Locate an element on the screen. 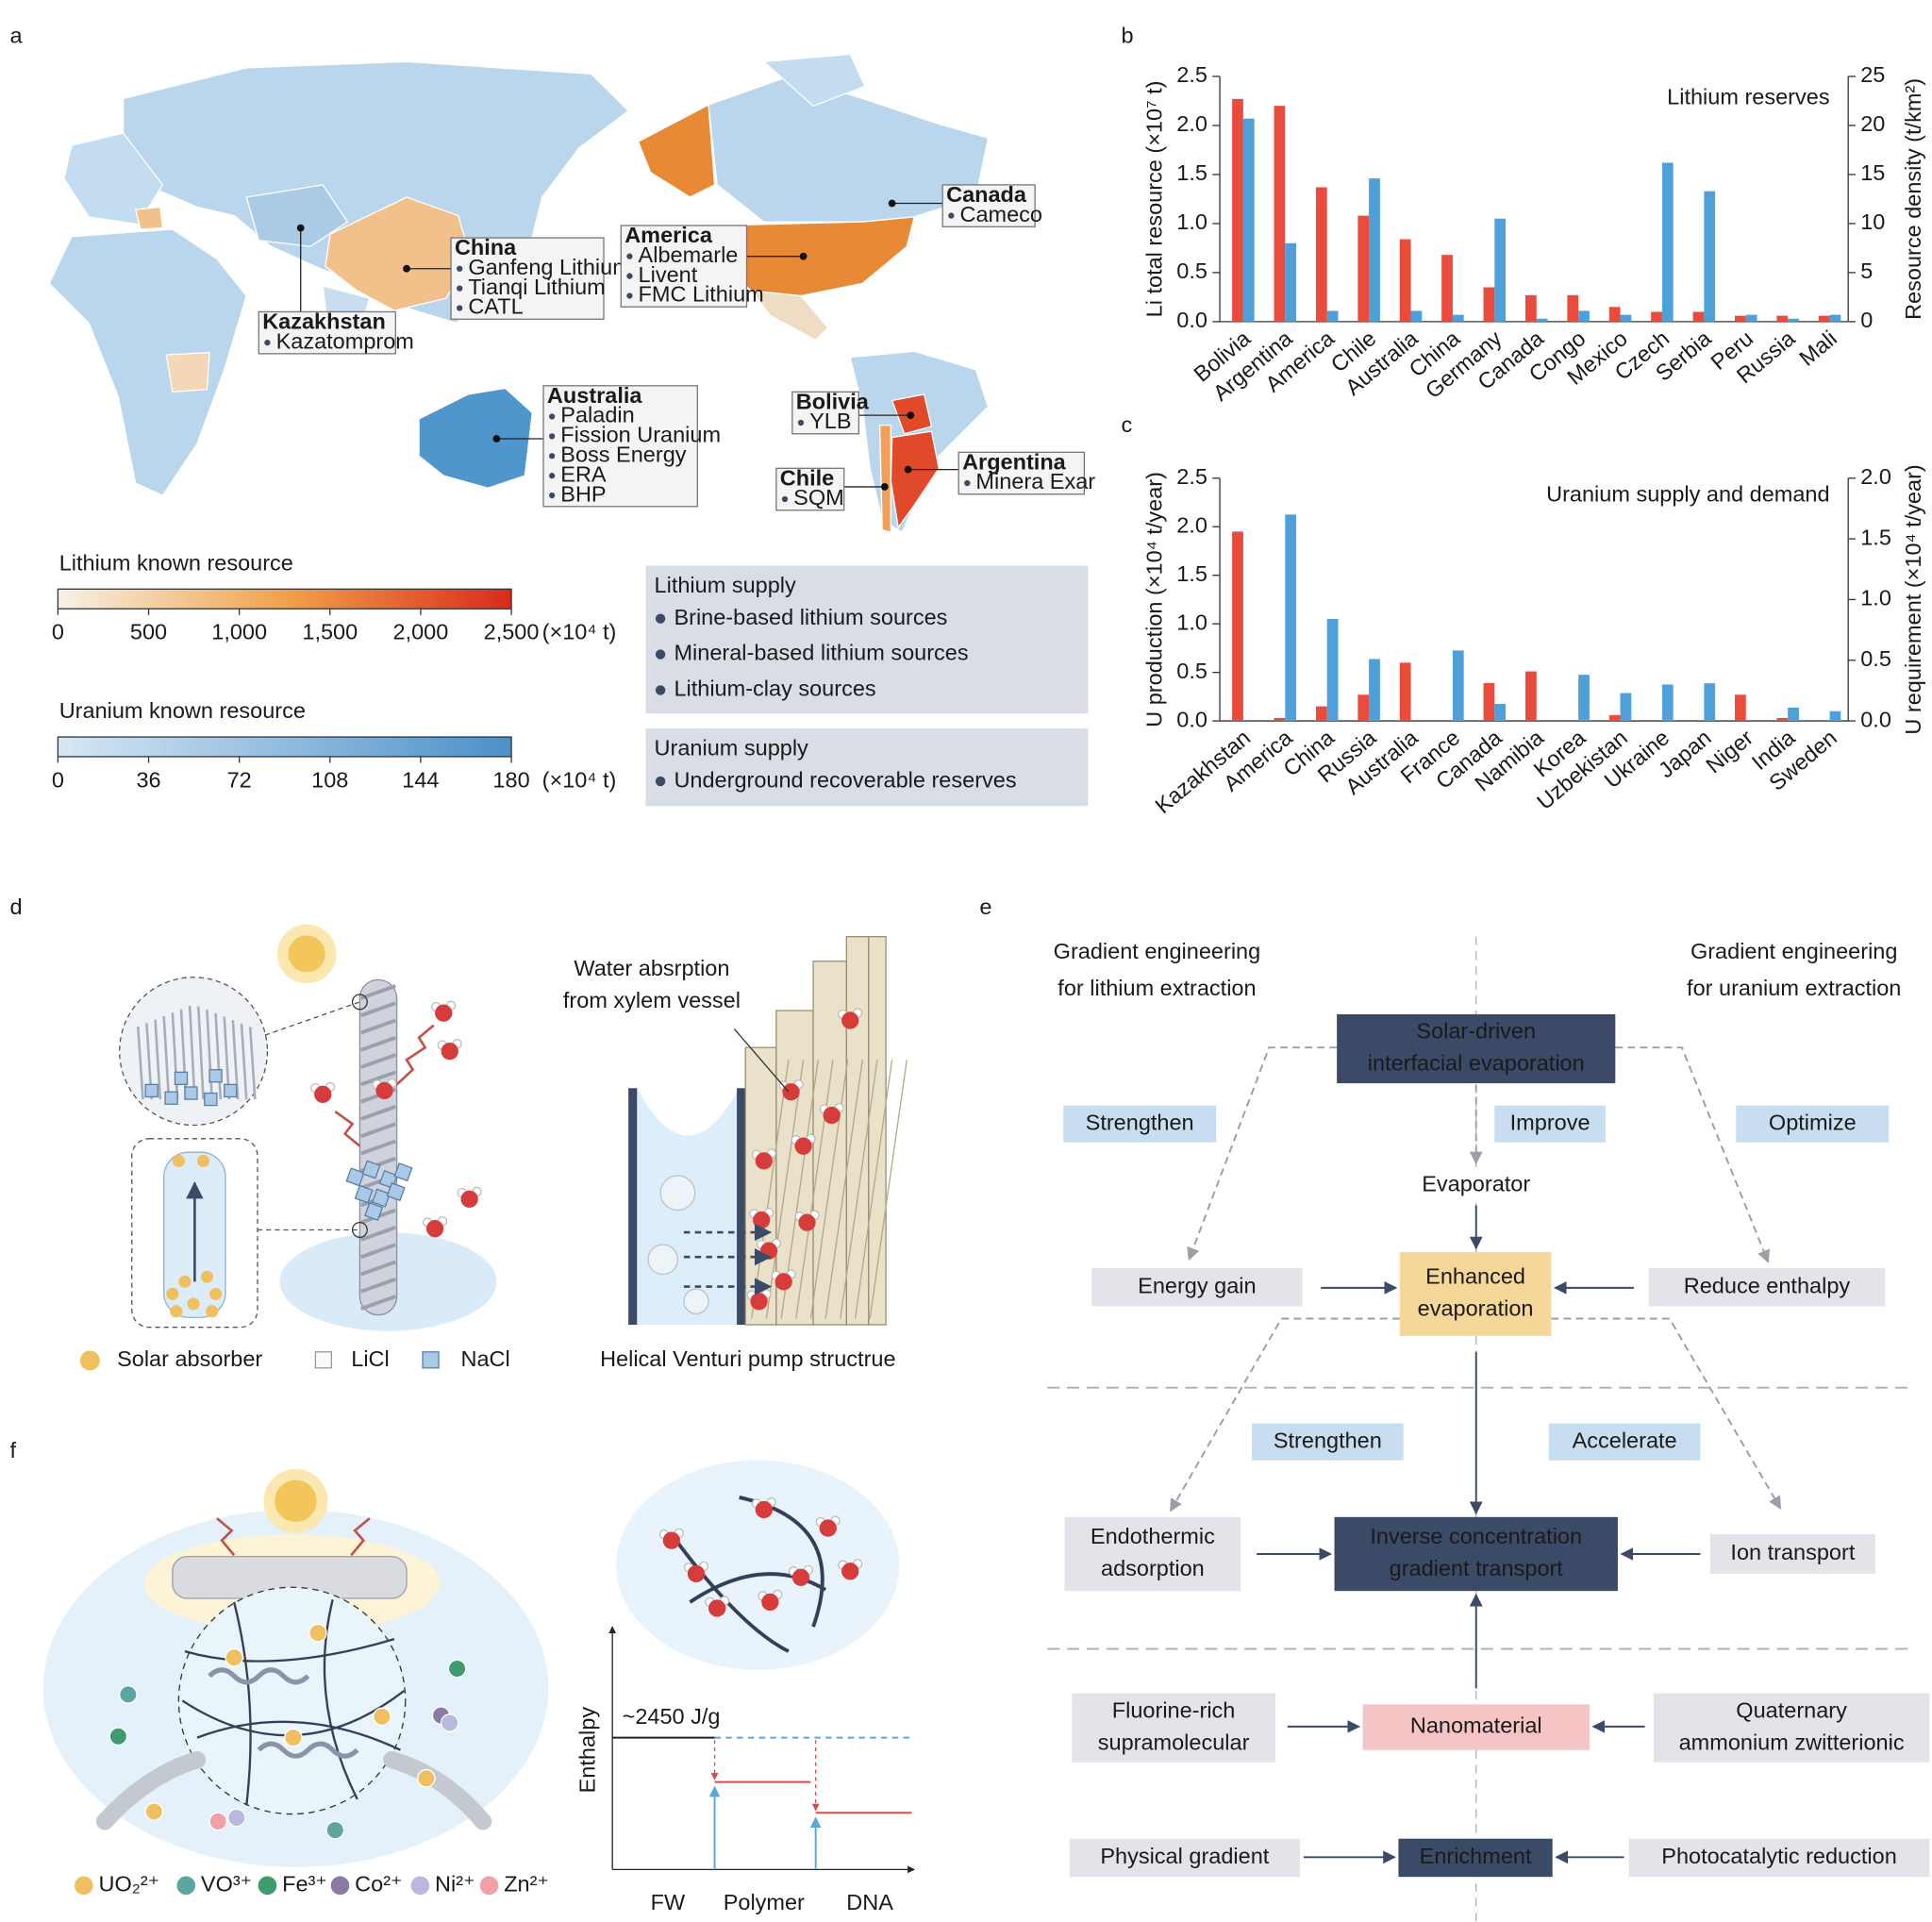 The width and height of the screenshot is (1932, 1922). axis-title: Enthalpy is located at coordinates (588, 1750).